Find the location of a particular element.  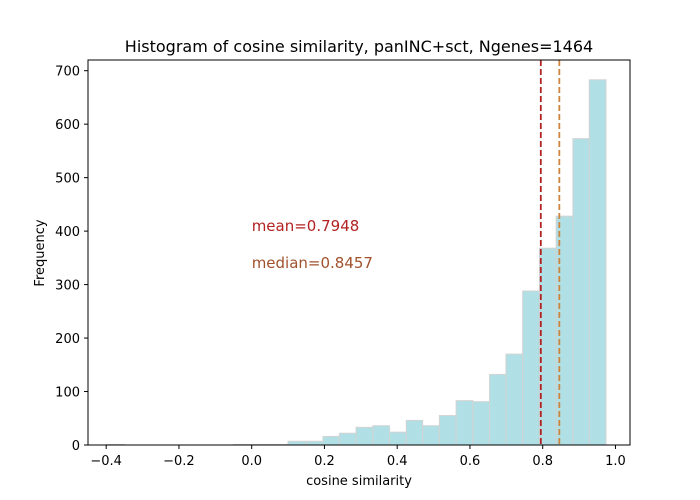

reference-lines is located at coordinates (550, 252).